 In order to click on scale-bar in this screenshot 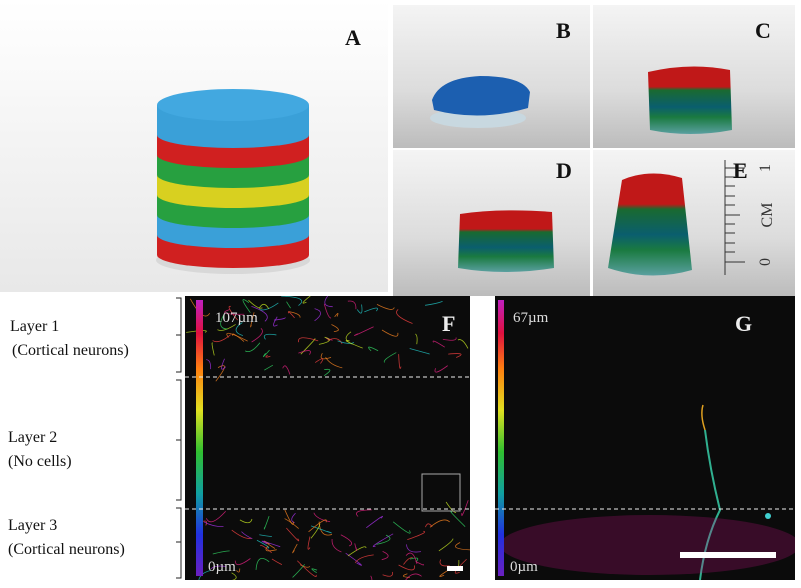, I will do `click(455, 568)`.